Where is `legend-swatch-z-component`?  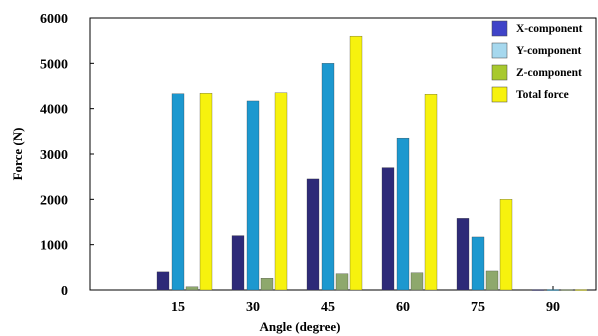
legend-swatch-z-component is located at coordinates (499, 72).